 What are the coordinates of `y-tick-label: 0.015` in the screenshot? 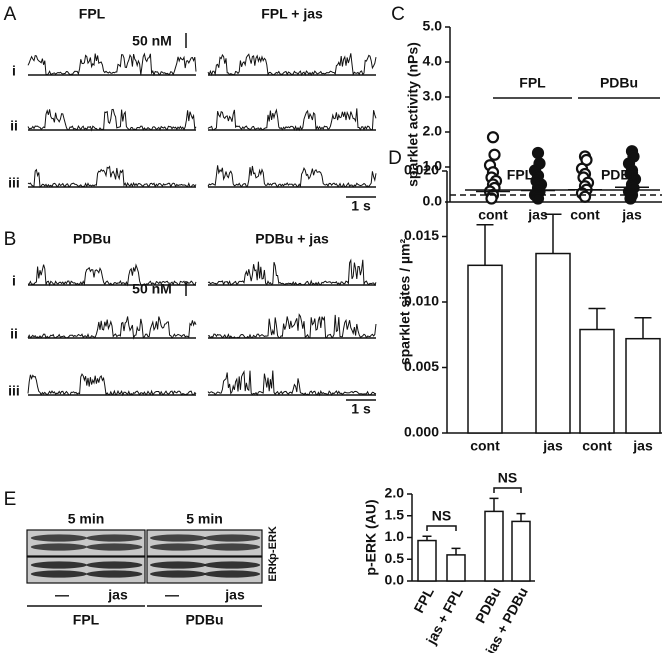 It's located at (421, 235).